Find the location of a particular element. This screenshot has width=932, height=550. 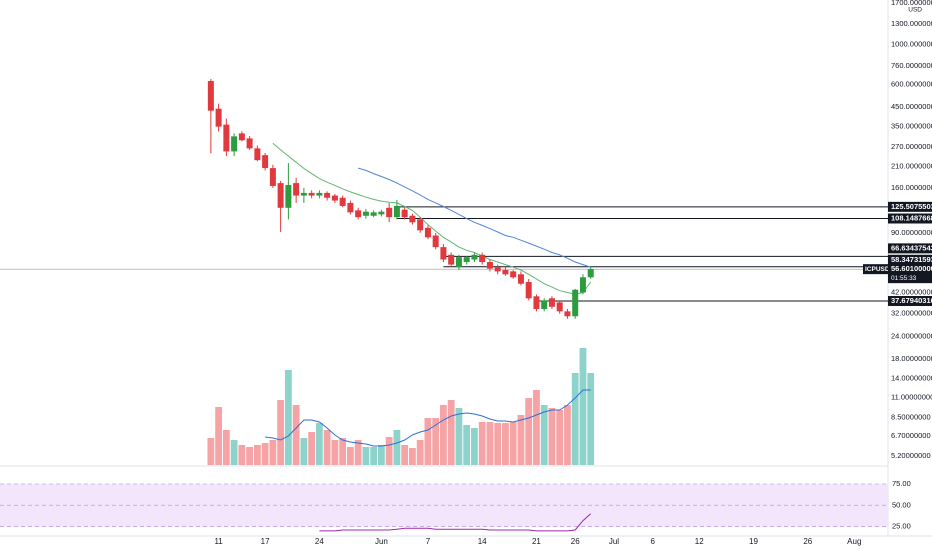

currency-label: USD is located at coordinates (915, 10).